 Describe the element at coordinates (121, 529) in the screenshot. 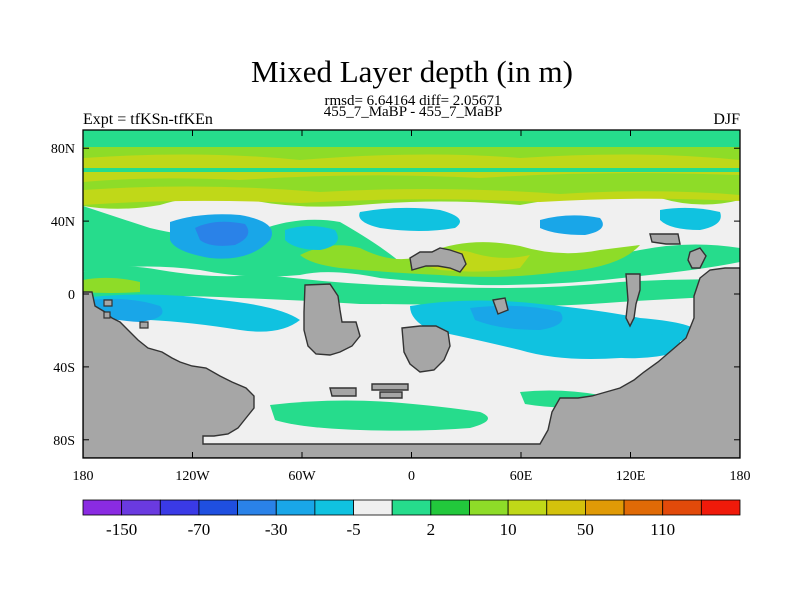

I see `colorbar-label: -150` at that location.